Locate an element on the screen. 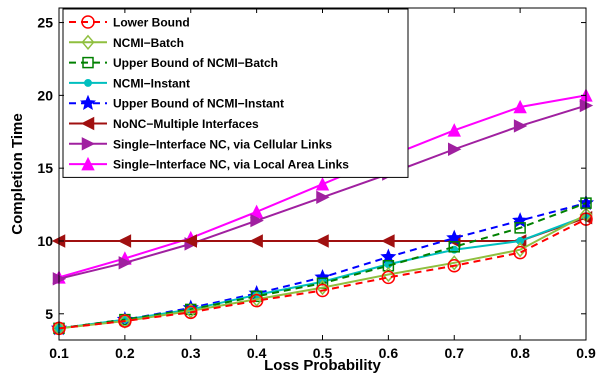  x-tick-label: 0.4 is located at coordinates (257, 353).